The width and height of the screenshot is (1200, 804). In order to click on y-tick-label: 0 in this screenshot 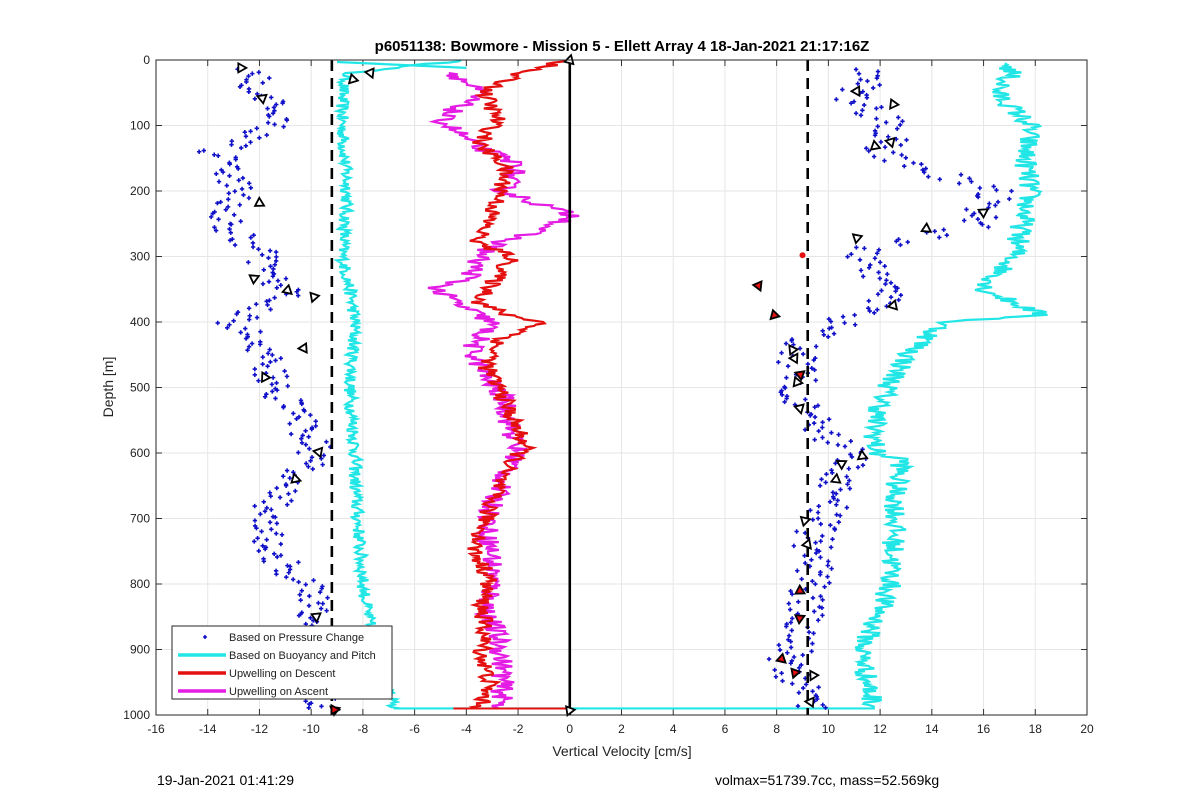, I will do `click(146, 60)`.